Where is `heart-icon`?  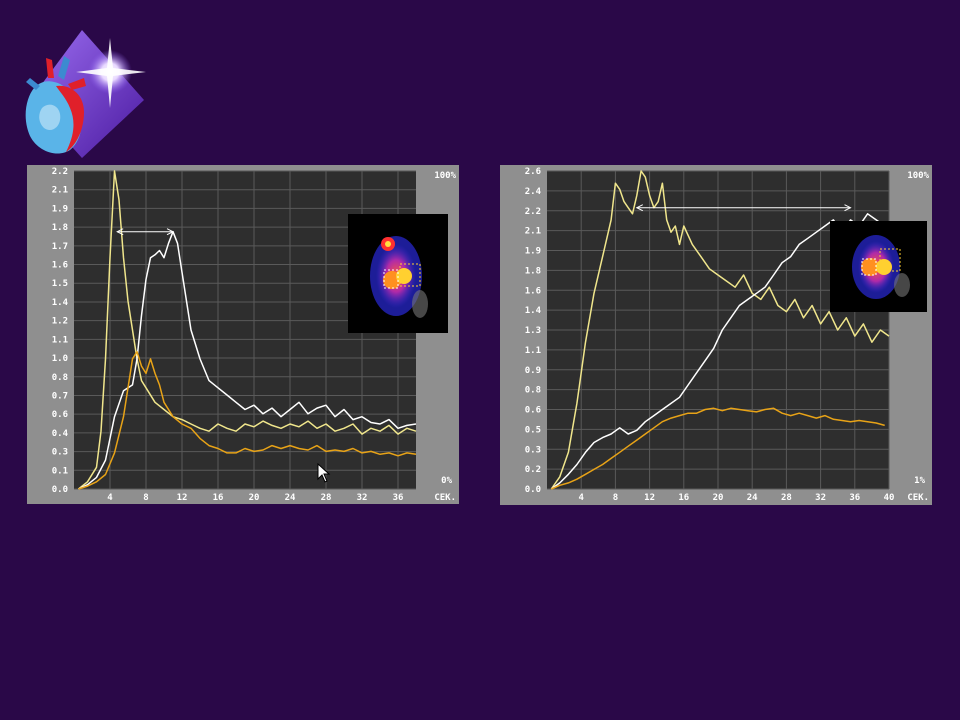
heart-icon is located at coordinates (55, 105).